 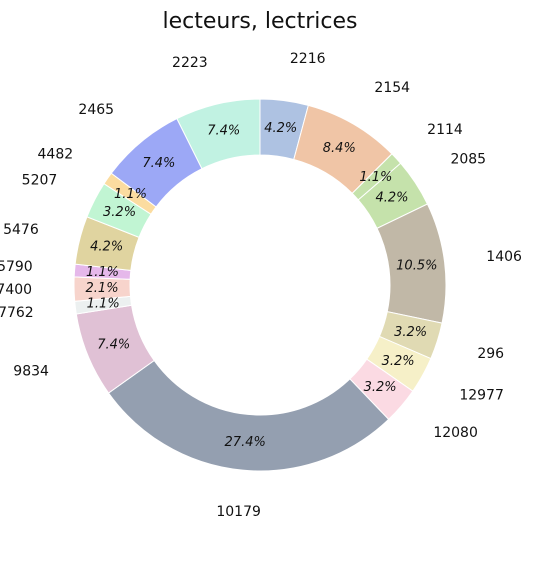 What do you see at coordinates (102, 272) in the screenshot?
I see `percent-label-5790: 1.1%` at bounding box center [102, 272].